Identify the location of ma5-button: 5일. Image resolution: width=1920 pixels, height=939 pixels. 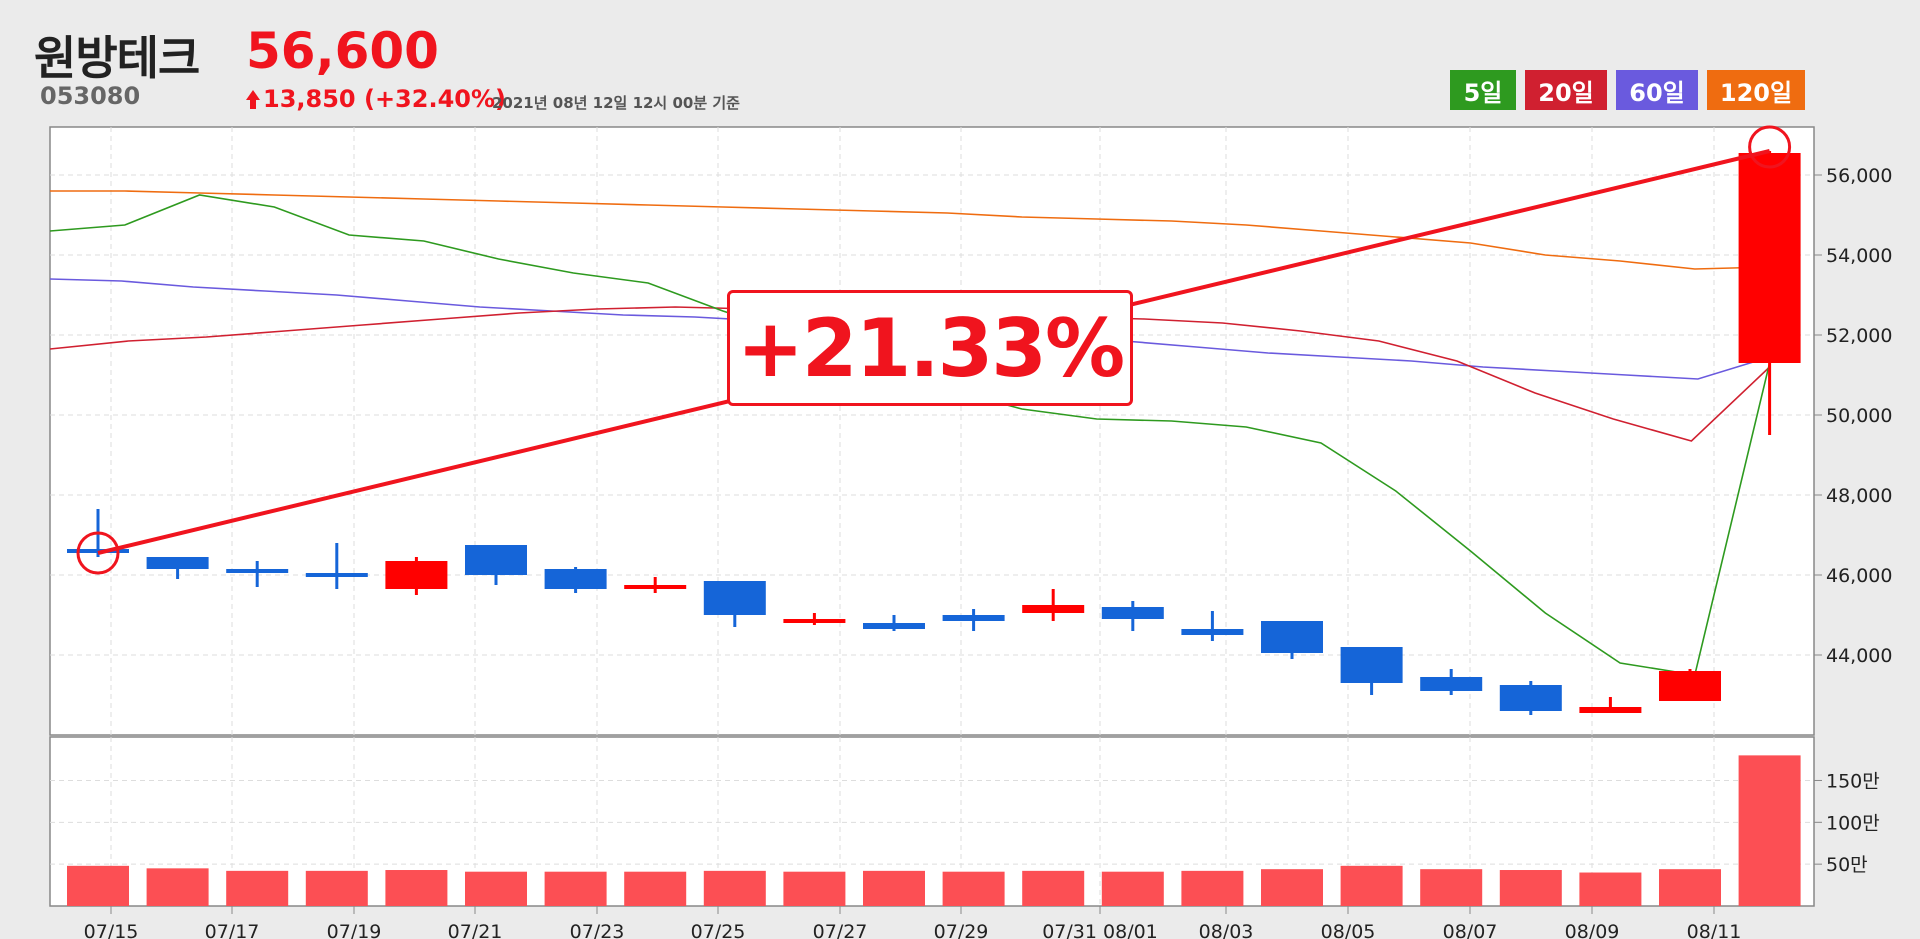
(1483, 90).